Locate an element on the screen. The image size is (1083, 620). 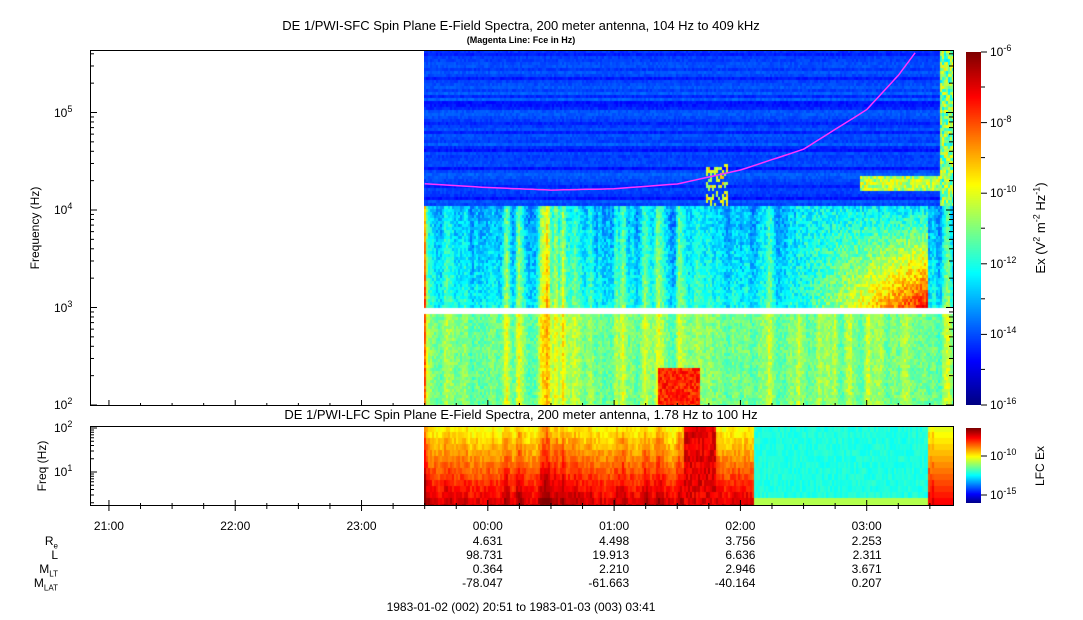
x-tick-label: 21:00 is located at coordinates (108, 526).